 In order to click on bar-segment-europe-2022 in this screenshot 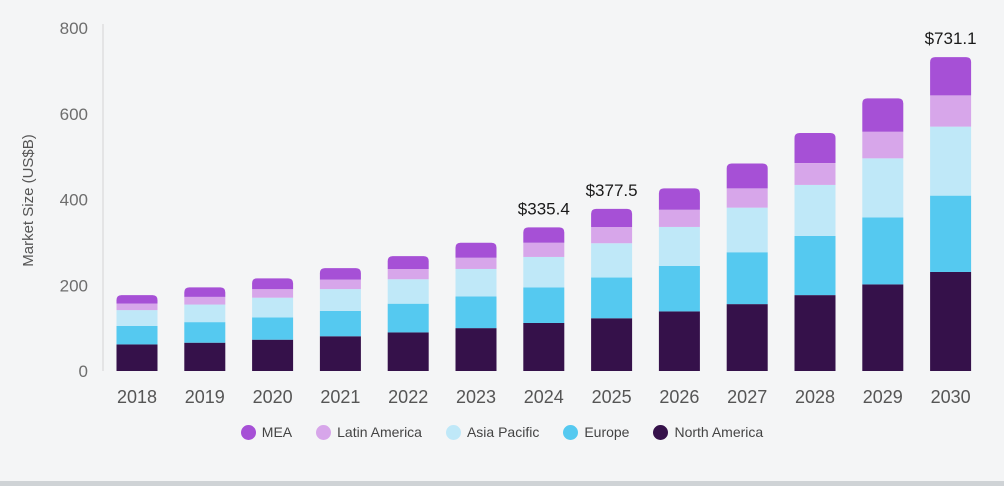, I will do `click(408, 318)`.